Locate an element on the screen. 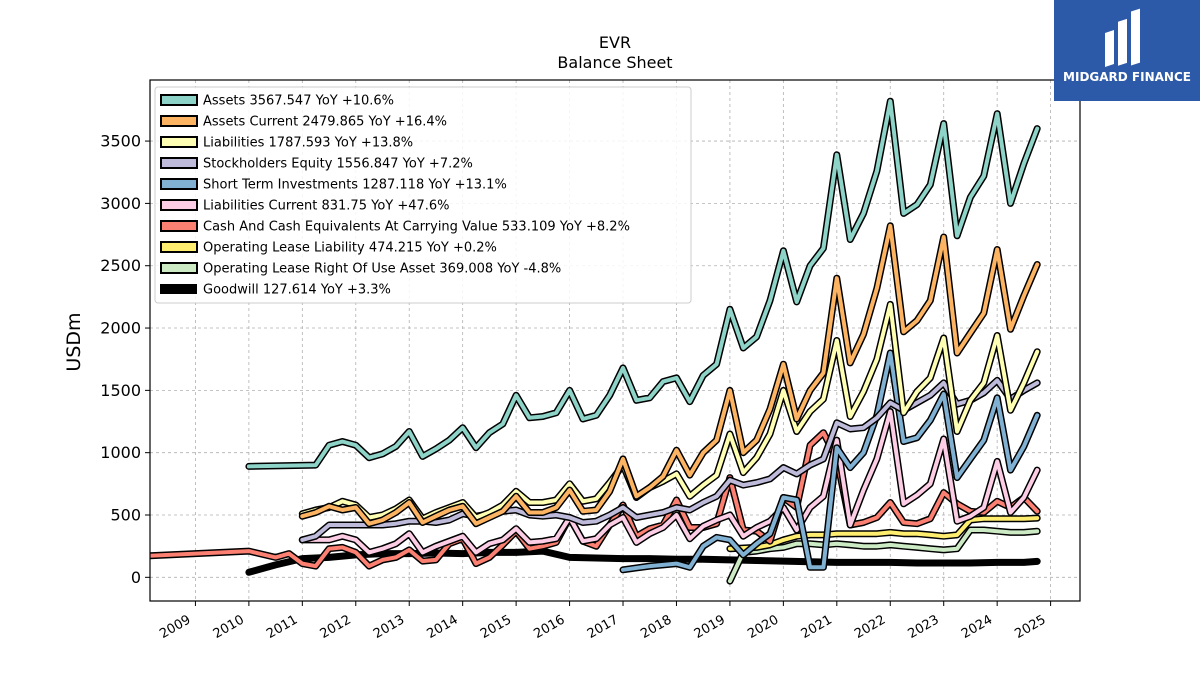 This screenshot has height=675, width=1200. legend-item: Liabilities Current 831.75 YoY +47.6% is located at coordinates (305, 206).